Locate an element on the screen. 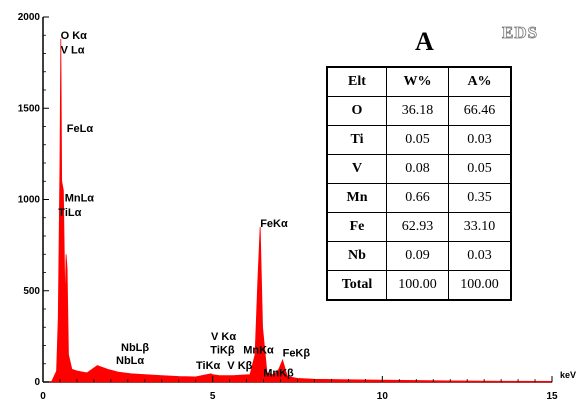 The height and width of the screenshot is (409, 580). element-cell: Mn is located at coordinates (357, 198).